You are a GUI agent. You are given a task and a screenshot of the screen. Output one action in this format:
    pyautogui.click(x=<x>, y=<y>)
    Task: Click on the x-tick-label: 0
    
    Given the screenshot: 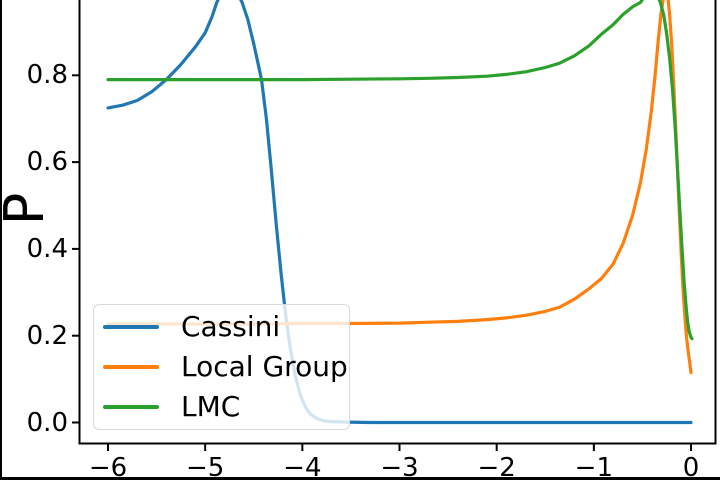 What is the action you would take?
    pyautogui.click(x=691, y=466)
    